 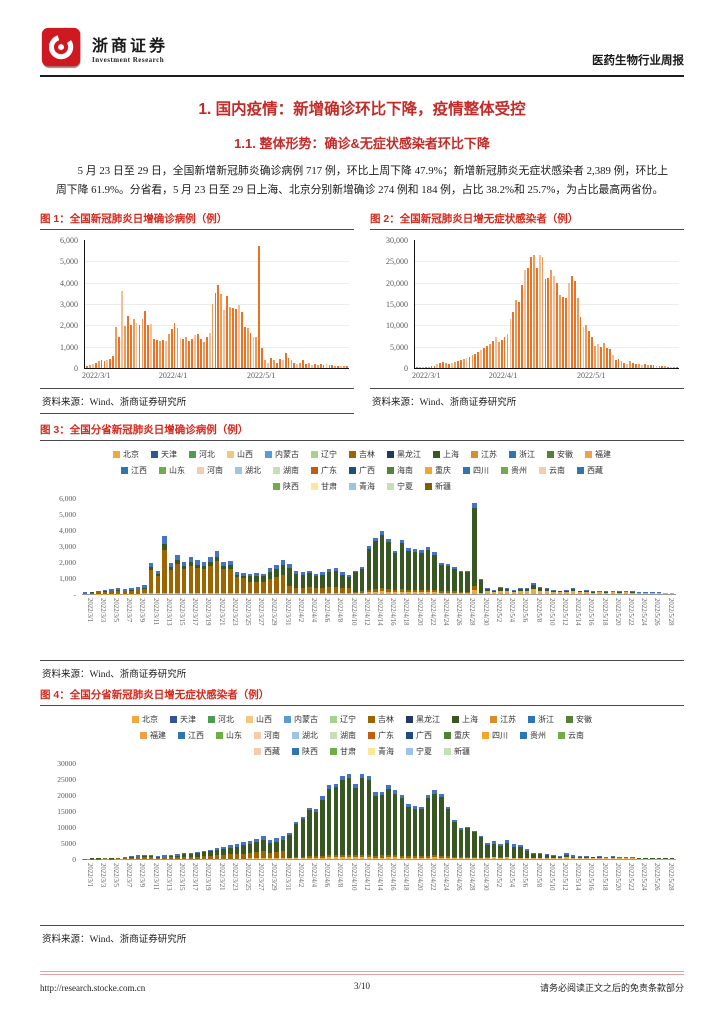 I want to click on legend-label: 新疆, so click(x=462, y=751).